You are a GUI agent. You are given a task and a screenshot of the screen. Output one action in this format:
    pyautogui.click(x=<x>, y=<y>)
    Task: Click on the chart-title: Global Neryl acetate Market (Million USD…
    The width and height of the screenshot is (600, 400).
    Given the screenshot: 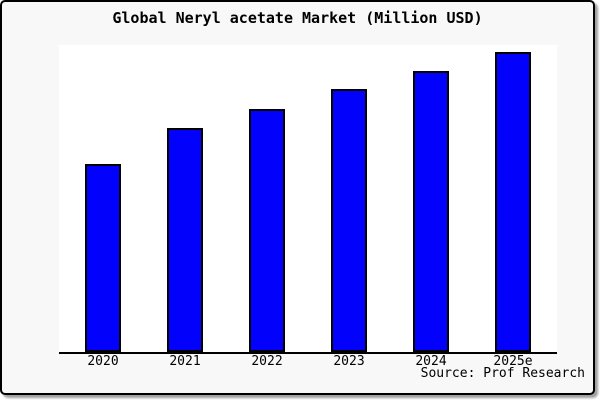 What is the action you would take?
    pyautogui.click(x=297, y=18)
    